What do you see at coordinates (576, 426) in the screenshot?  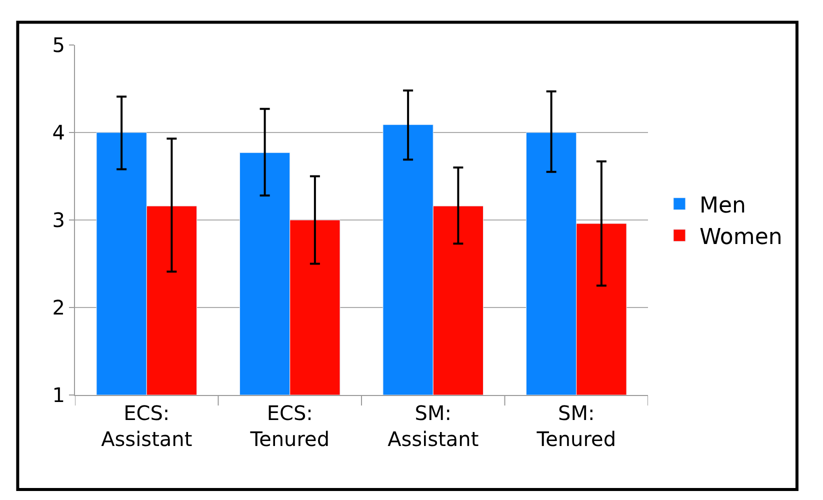 I see `x-tick-label: SM: Tenured` at bounding box center [576, 426].